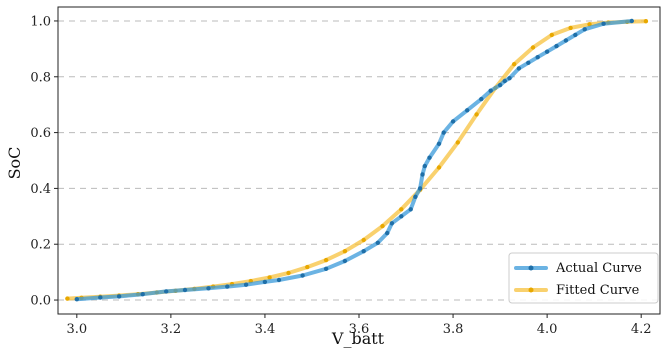 The image size is (661, 348). I want to click on y-tick-label: 0.2, so click(40, 245).